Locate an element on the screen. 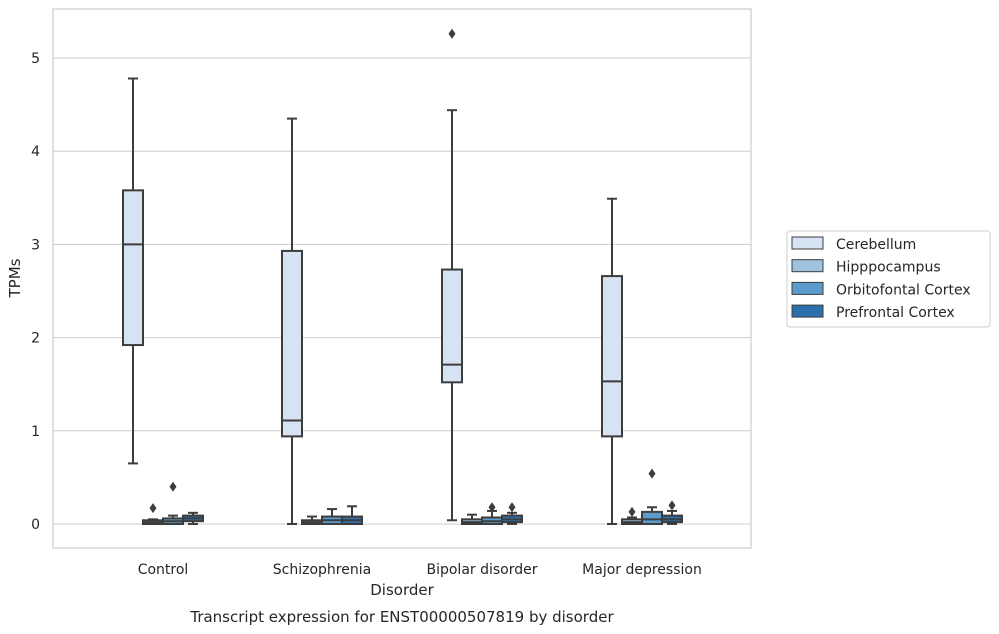 Image resolution: width=999 pixels, height=634 pixels. legend-label: Prefrontal Cortex is located at coordinates (895, 313).